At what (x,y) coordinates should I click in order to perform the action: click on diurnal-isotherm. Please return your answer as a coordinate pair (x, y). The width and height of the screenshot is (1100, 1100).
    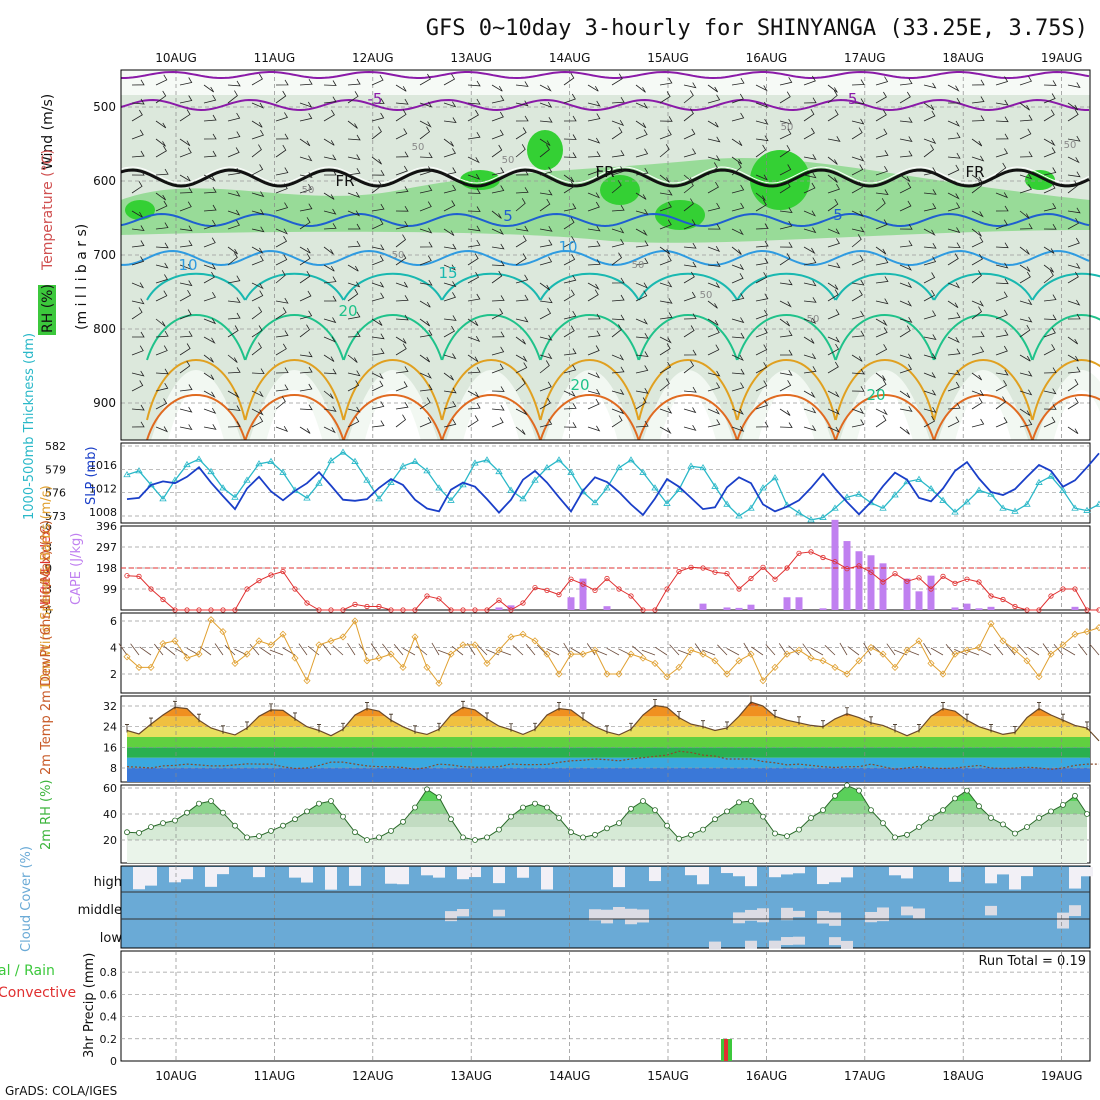
    Looking at the image, I should click on (623, 286).